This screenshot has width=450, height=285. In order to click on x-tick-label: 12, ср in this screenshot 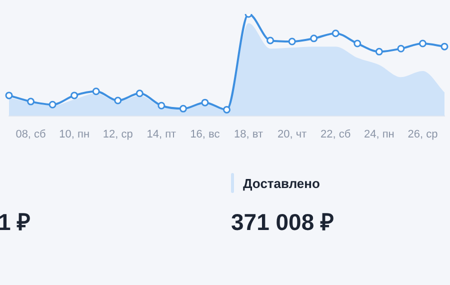, I will do `click(117, 134)`.